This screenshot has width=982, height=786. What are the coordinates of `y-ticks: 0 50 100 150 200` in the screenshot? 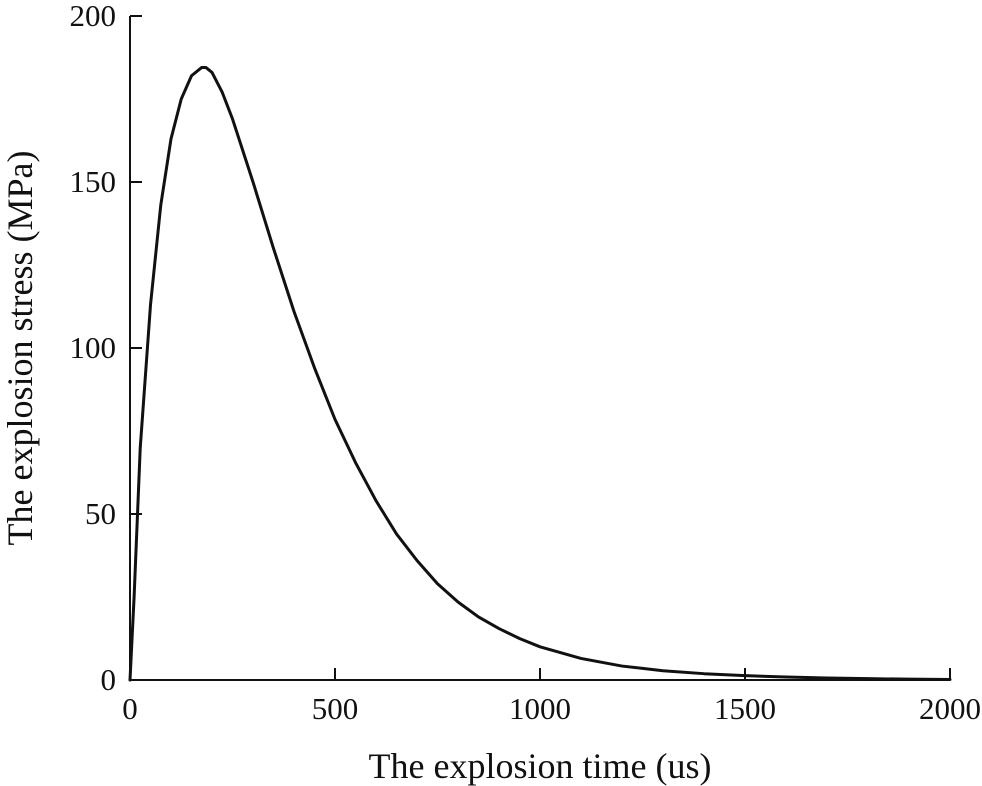 It's located at (106, 348).